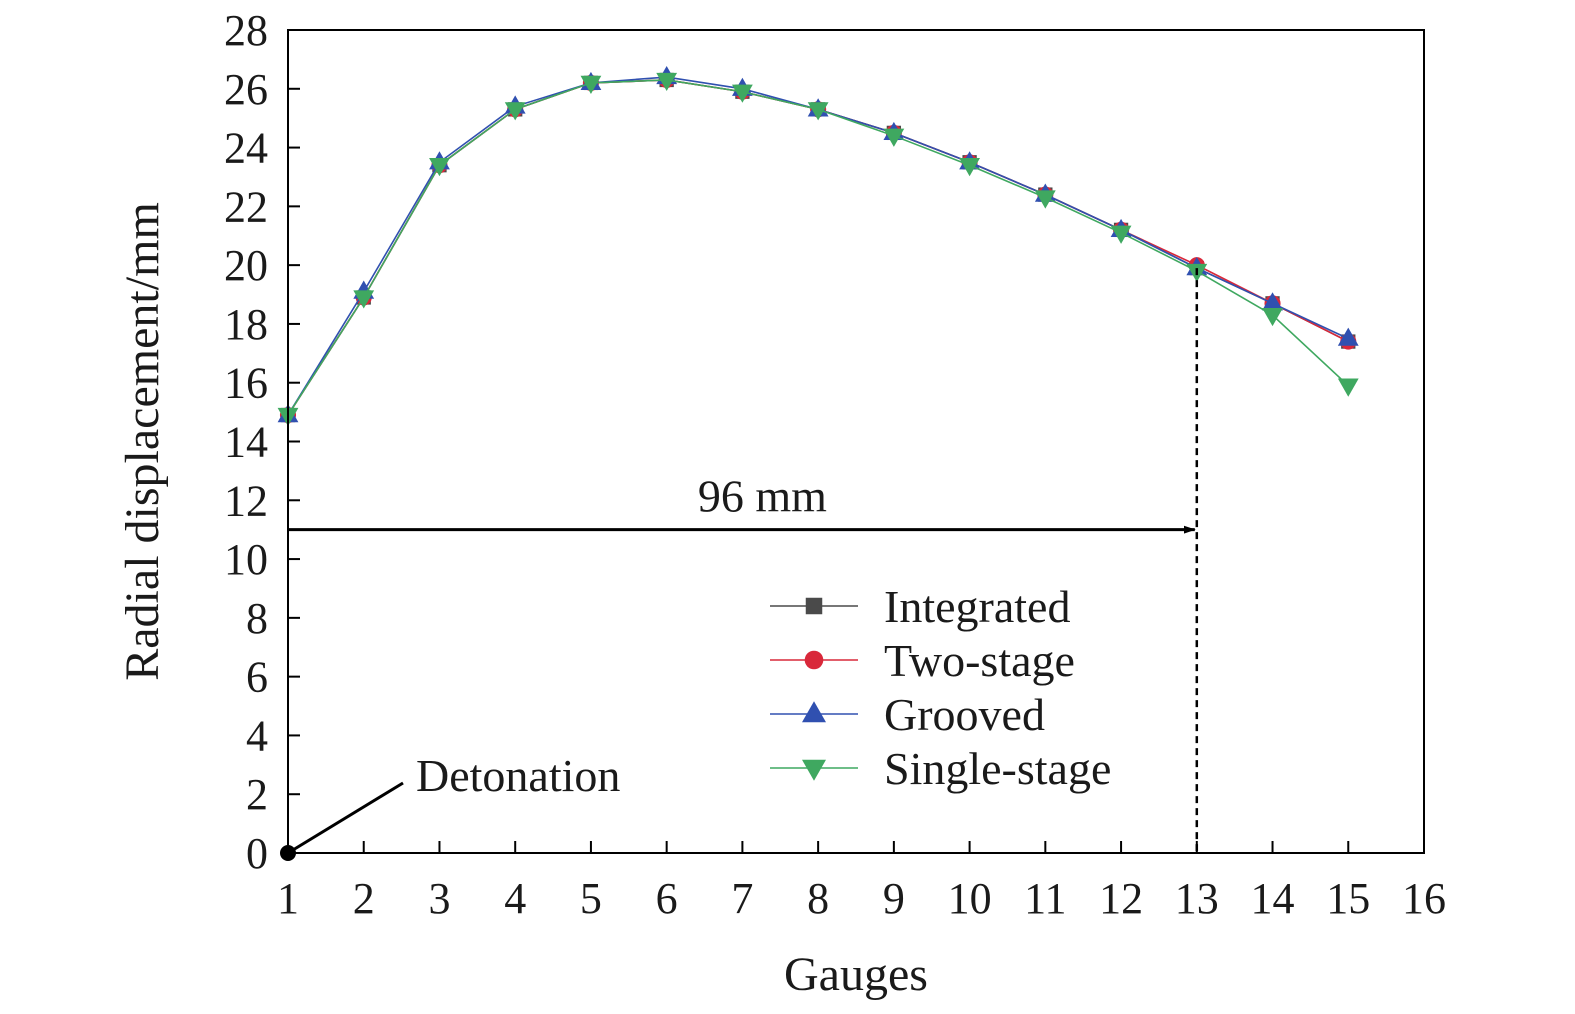 This screenshot has width=1575, height=1014. Describe the element at coordinates (591, 898) in the screenshot. I see `x-tick-label: 5` at that location.